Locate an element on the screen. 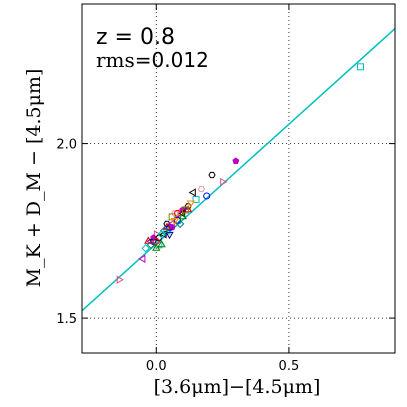 This screenshot has height=407, width=407. x-axis-label: [3.6μm]−[4.5μm] is located at coordinates (237, 387).